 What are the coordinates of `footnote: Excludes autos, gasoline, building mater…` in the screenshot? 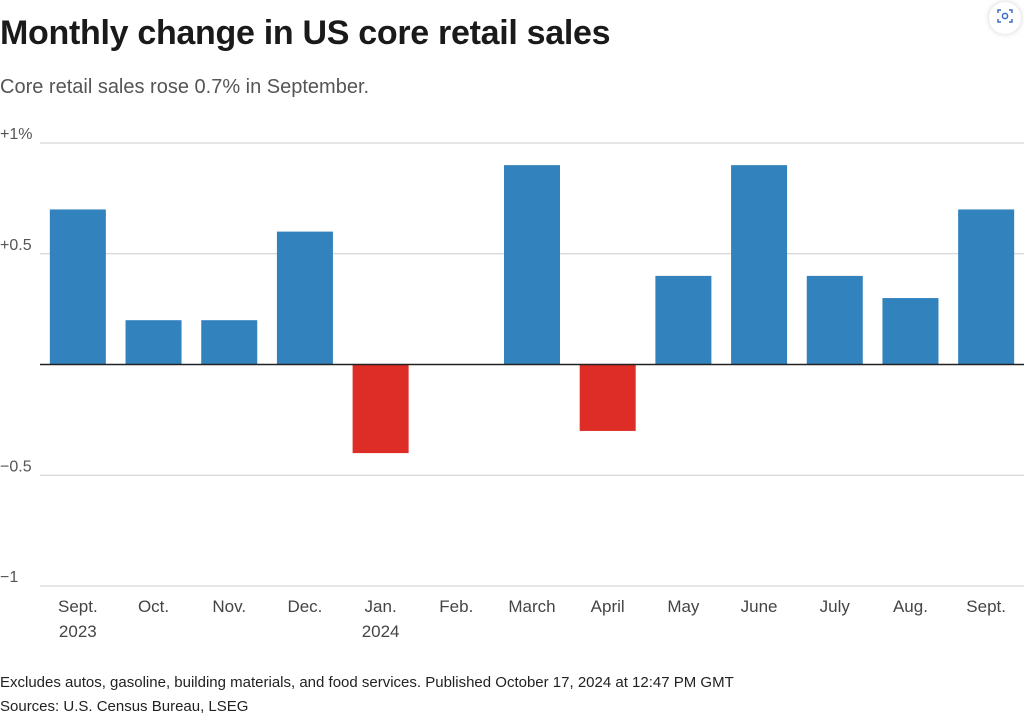 It's located at (367, 682).